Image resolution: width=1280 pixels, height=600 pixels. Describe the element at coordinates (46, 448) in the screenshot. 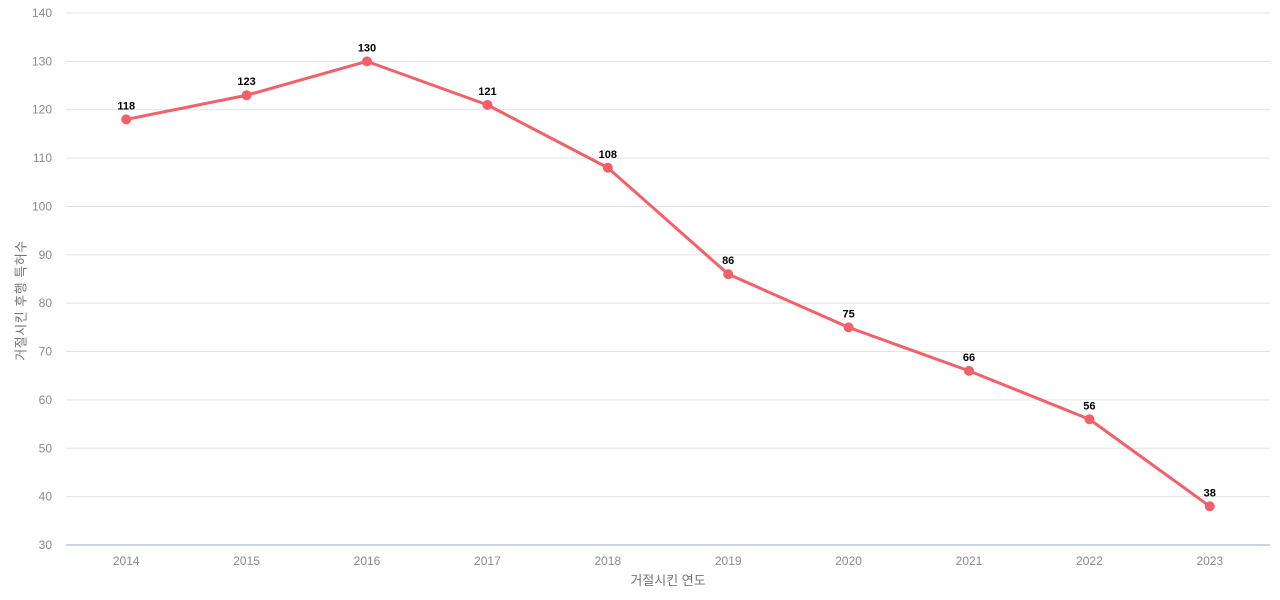

I see `y-tick-label-50: 50` at that location.